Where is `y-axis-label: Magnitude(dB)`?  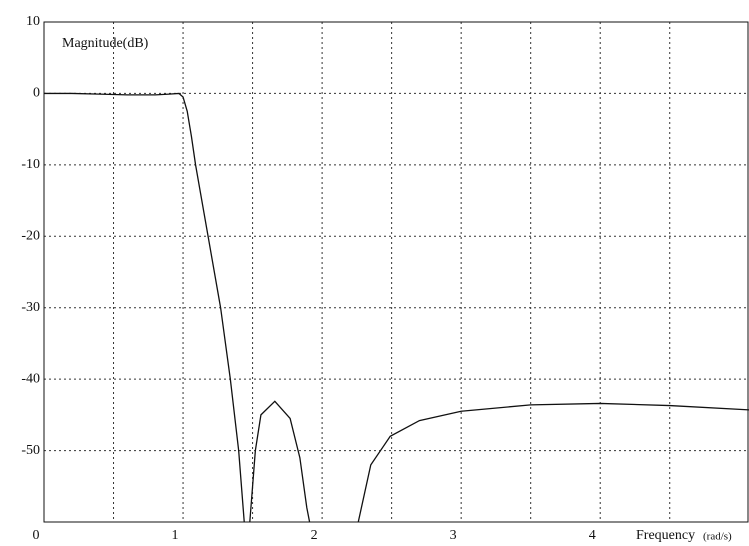 y-axis-label: Magnitude(dB) is located at coordinates (105, 43).